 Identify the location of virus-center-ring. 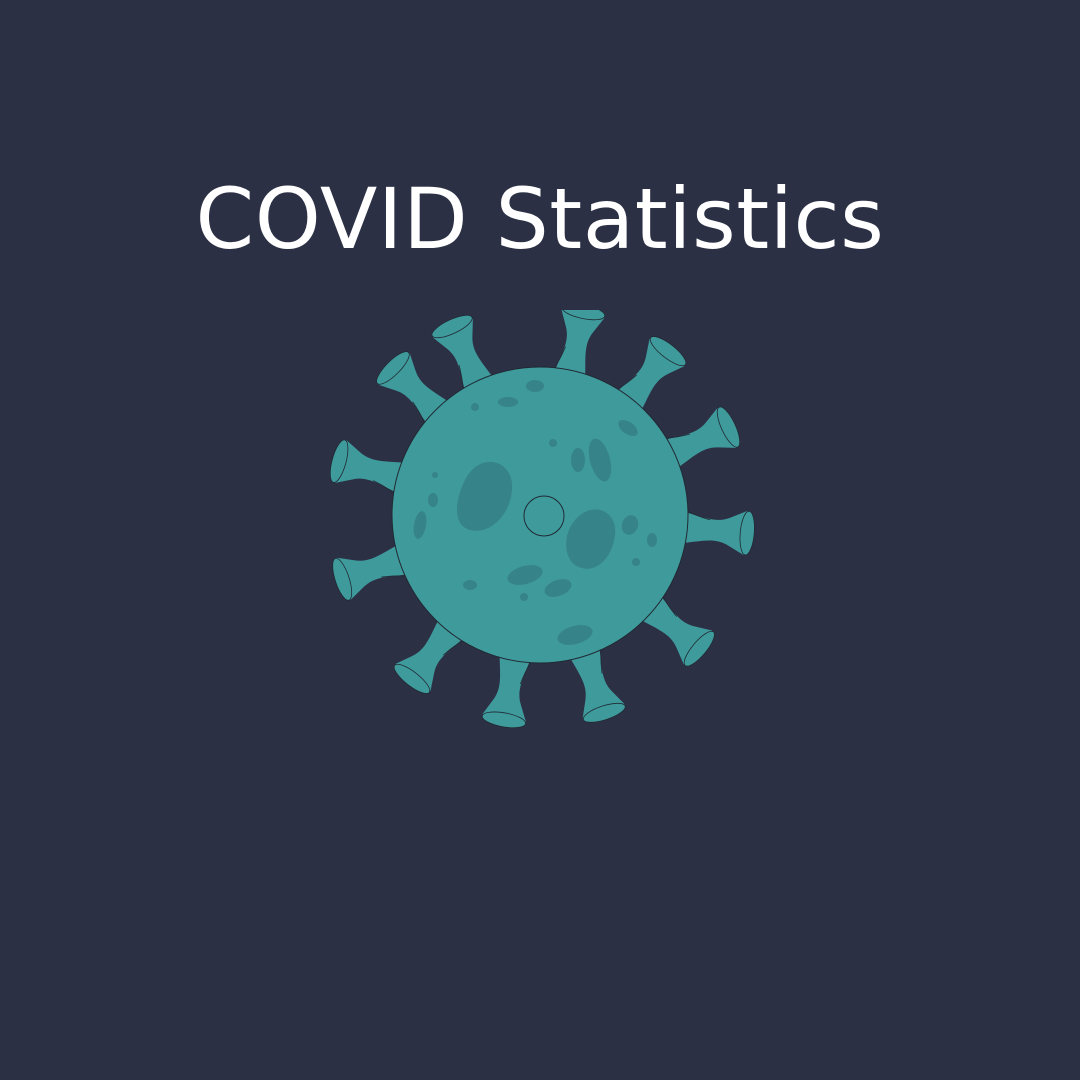
(544, 516).